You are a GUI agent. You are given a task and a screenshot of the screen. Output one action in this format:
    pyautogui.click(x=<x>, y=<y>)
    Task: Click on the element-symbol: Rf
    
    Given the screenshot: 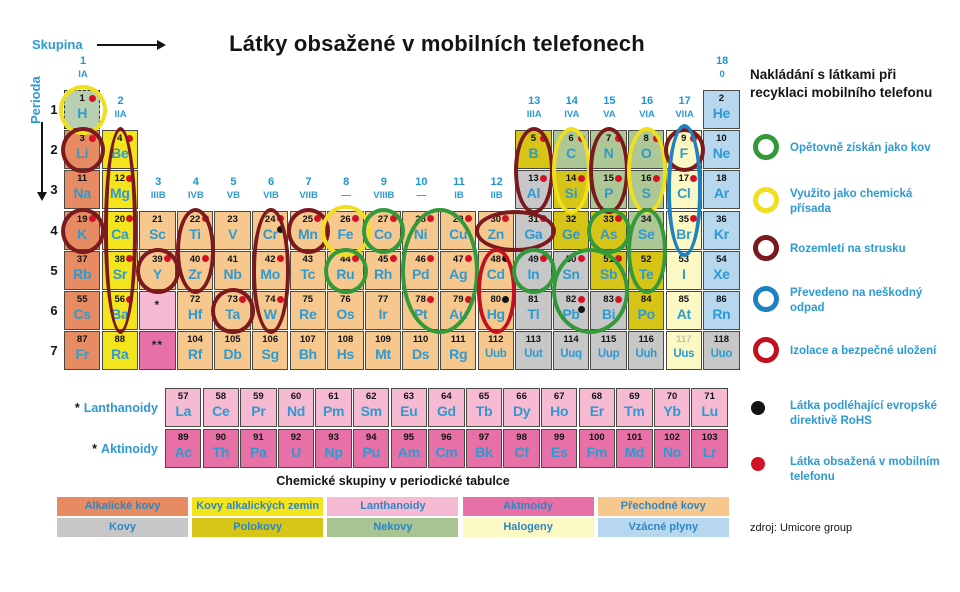 What is the action you would take?
    pyautogui.click(x=195, y=354)
    